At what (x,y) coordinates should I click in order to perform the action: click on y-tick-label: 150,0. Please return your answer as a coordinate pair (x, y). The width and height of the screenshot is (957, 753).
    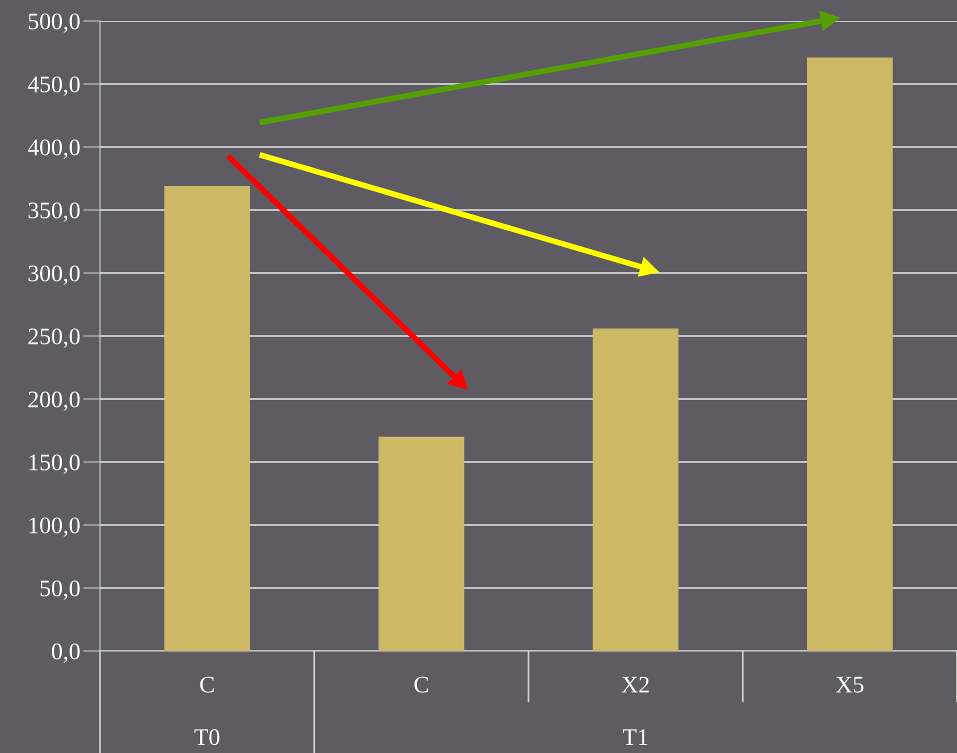
    Looking at the image, I should click on (55, 464).